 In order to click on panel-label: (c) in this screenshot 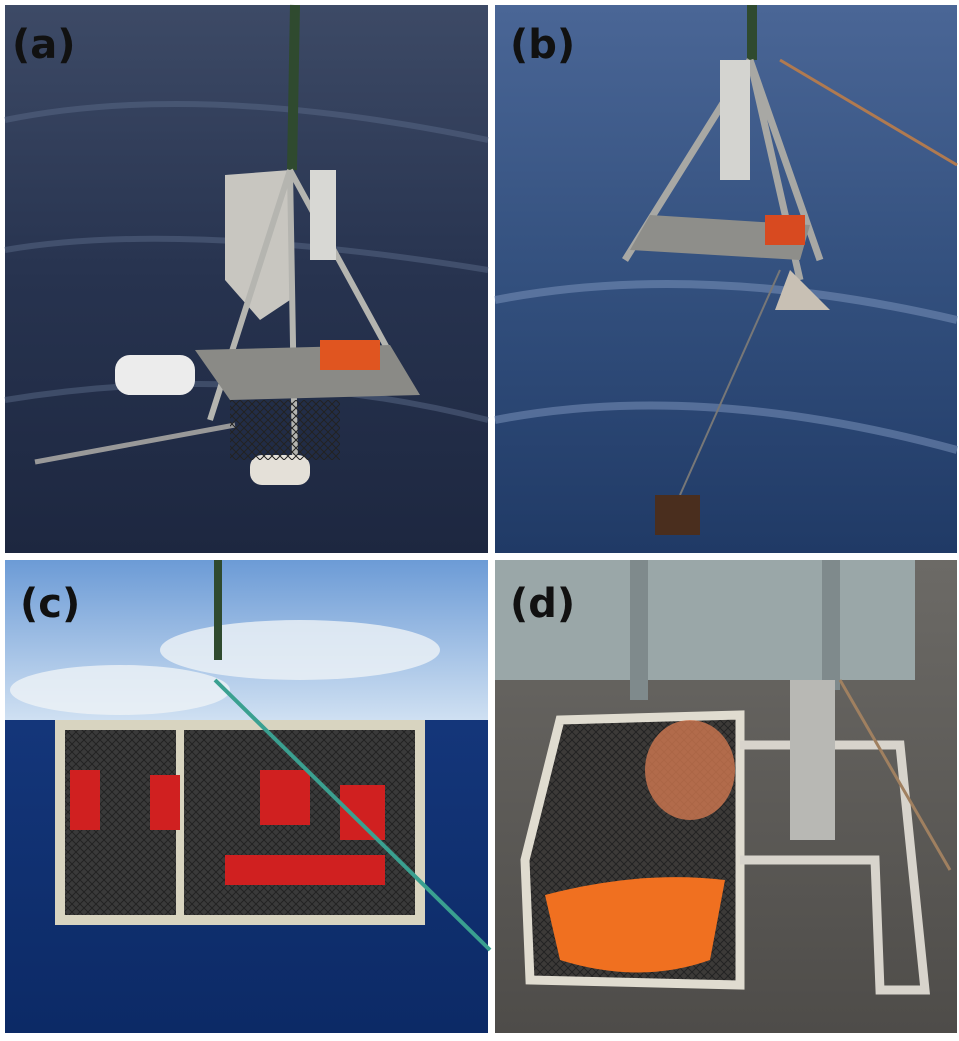, I will do `click(50, 604)`.